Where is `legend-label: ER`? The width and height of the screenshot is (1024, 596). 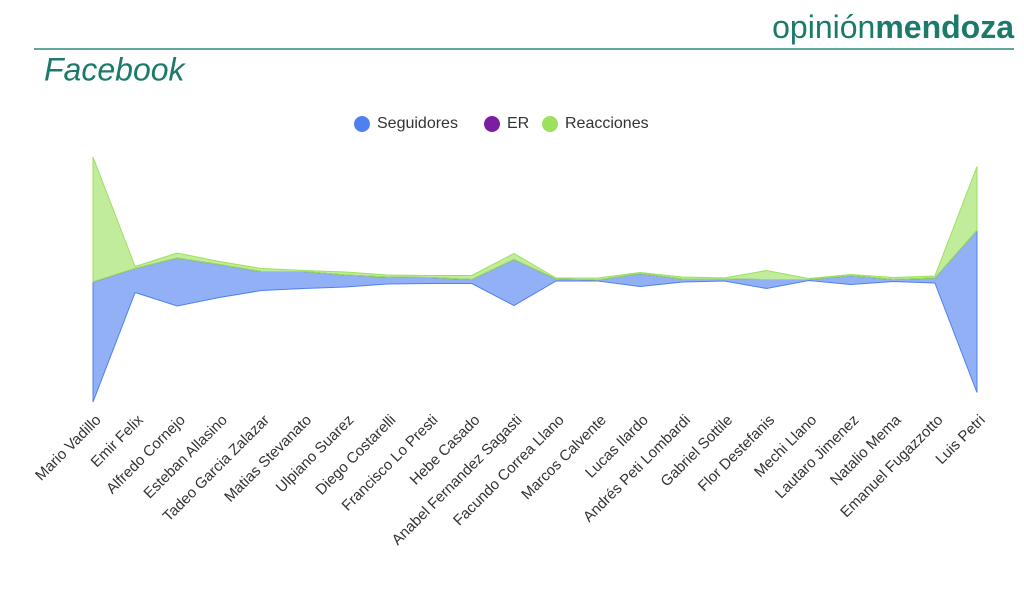
legend-label: ER is located at coordinates (518, 123).